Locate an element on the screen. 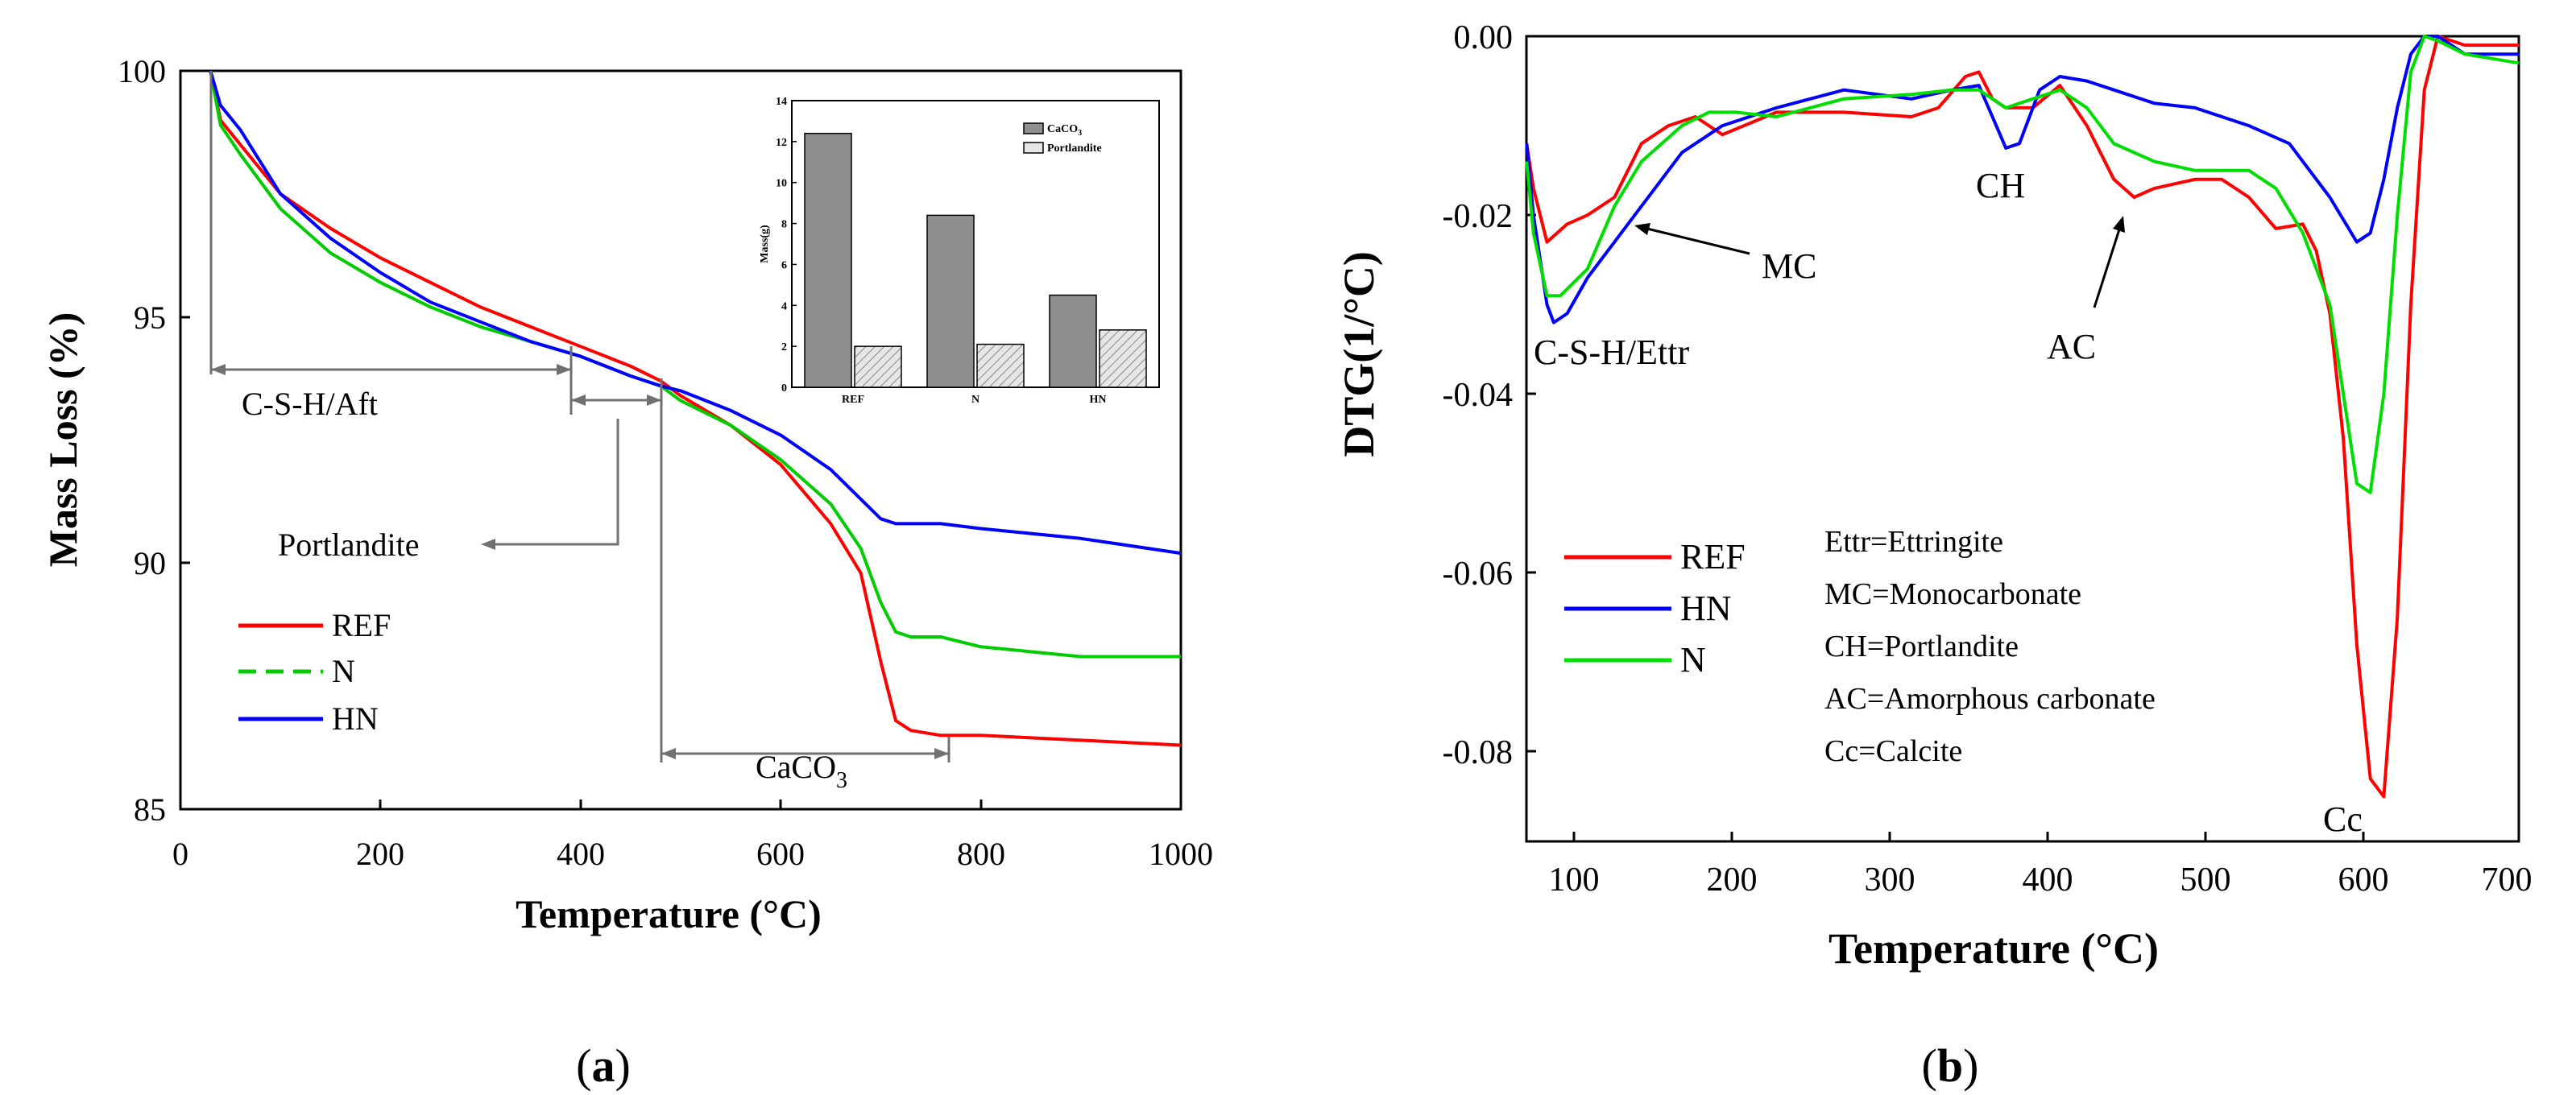  note-line: Cc=Calcite is located at coordinates (1893, 751).